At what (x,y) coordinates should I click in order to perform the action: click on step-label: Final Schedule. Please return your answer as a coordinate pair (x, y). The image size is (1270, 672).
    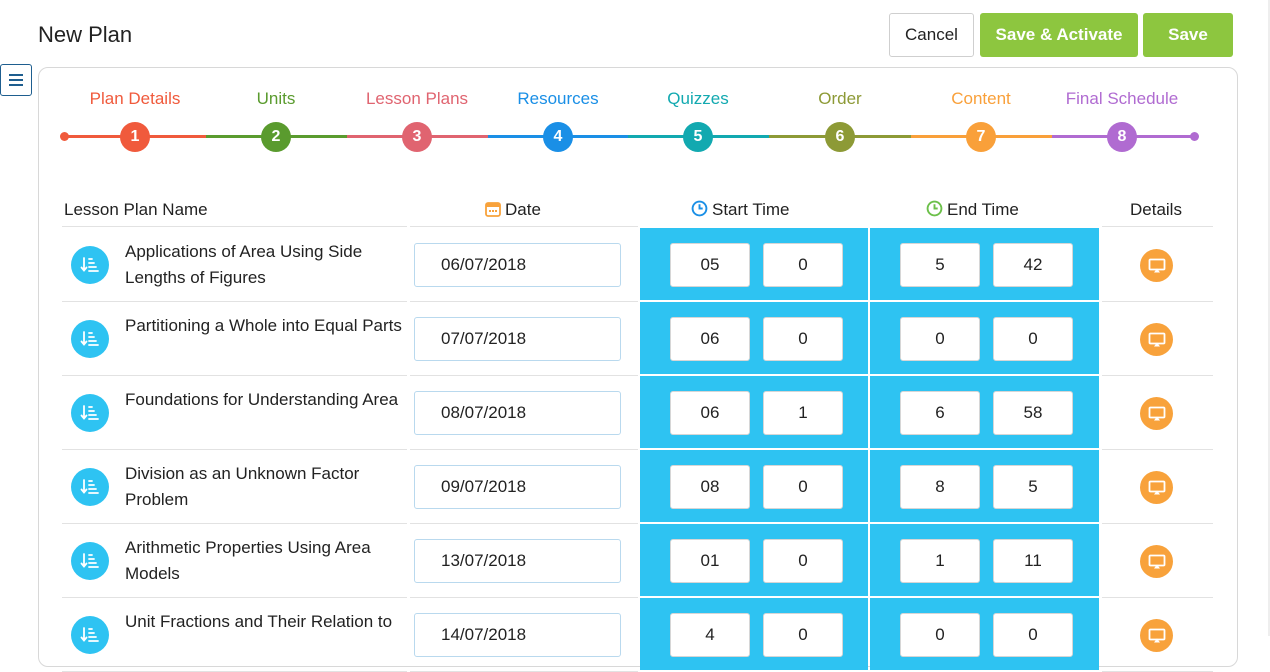
    Looking at the image, I should click on (1122, 98).